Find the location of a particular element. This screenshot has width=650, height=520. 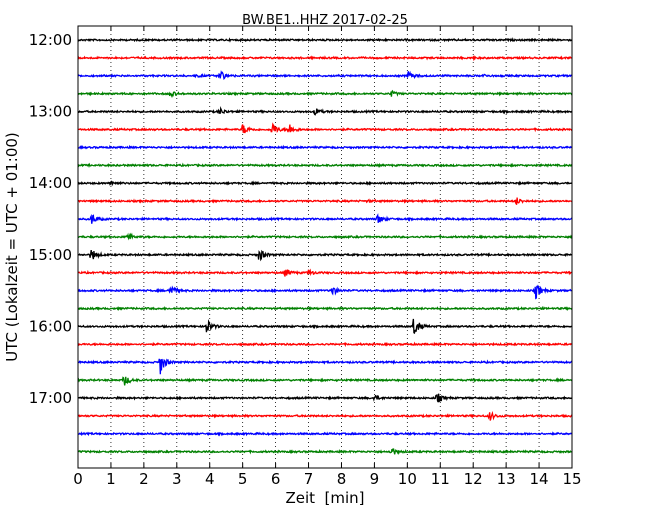

x-tick-label: 6 is located at coordinates (276, 479).